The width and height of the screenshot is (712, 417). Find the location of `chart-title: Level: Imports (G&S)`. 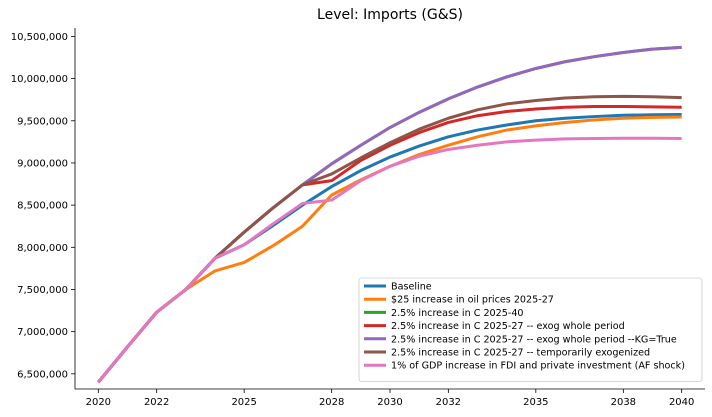

chart-title: Level: Imports (G&S) is located at coordinates (390, 15).